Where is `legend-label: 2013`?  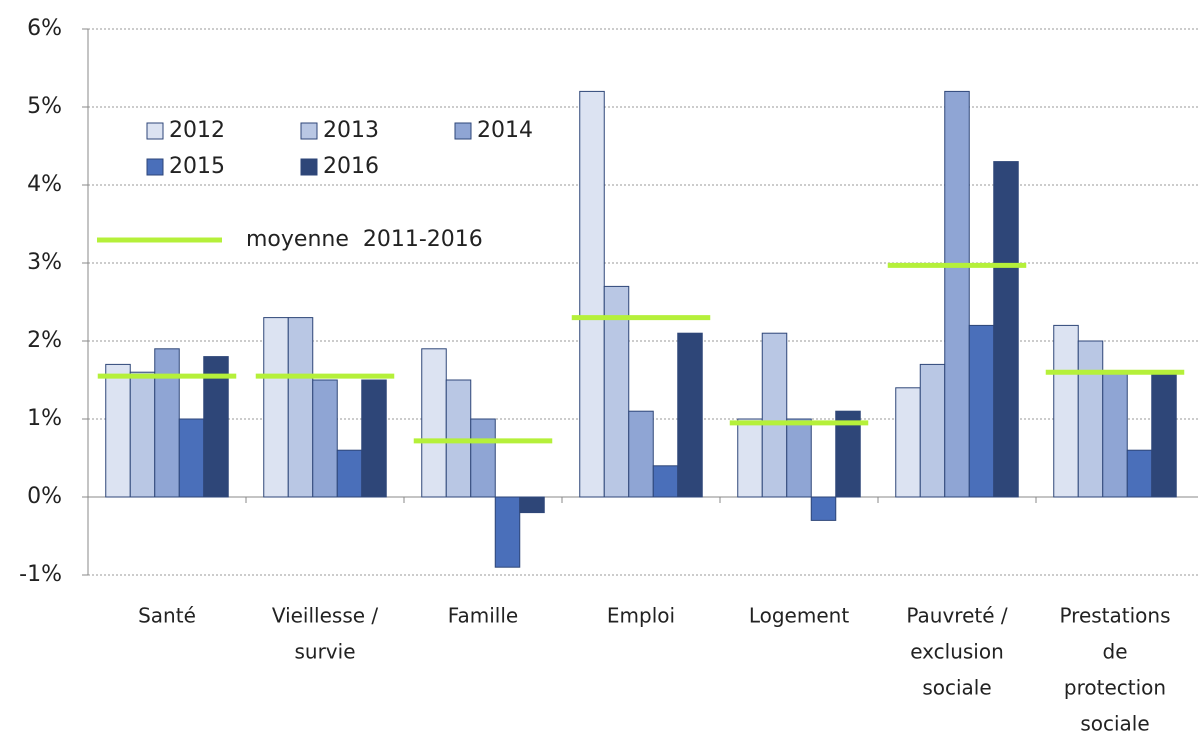 legend-label: 2013 is located at coordinates (351, 130).